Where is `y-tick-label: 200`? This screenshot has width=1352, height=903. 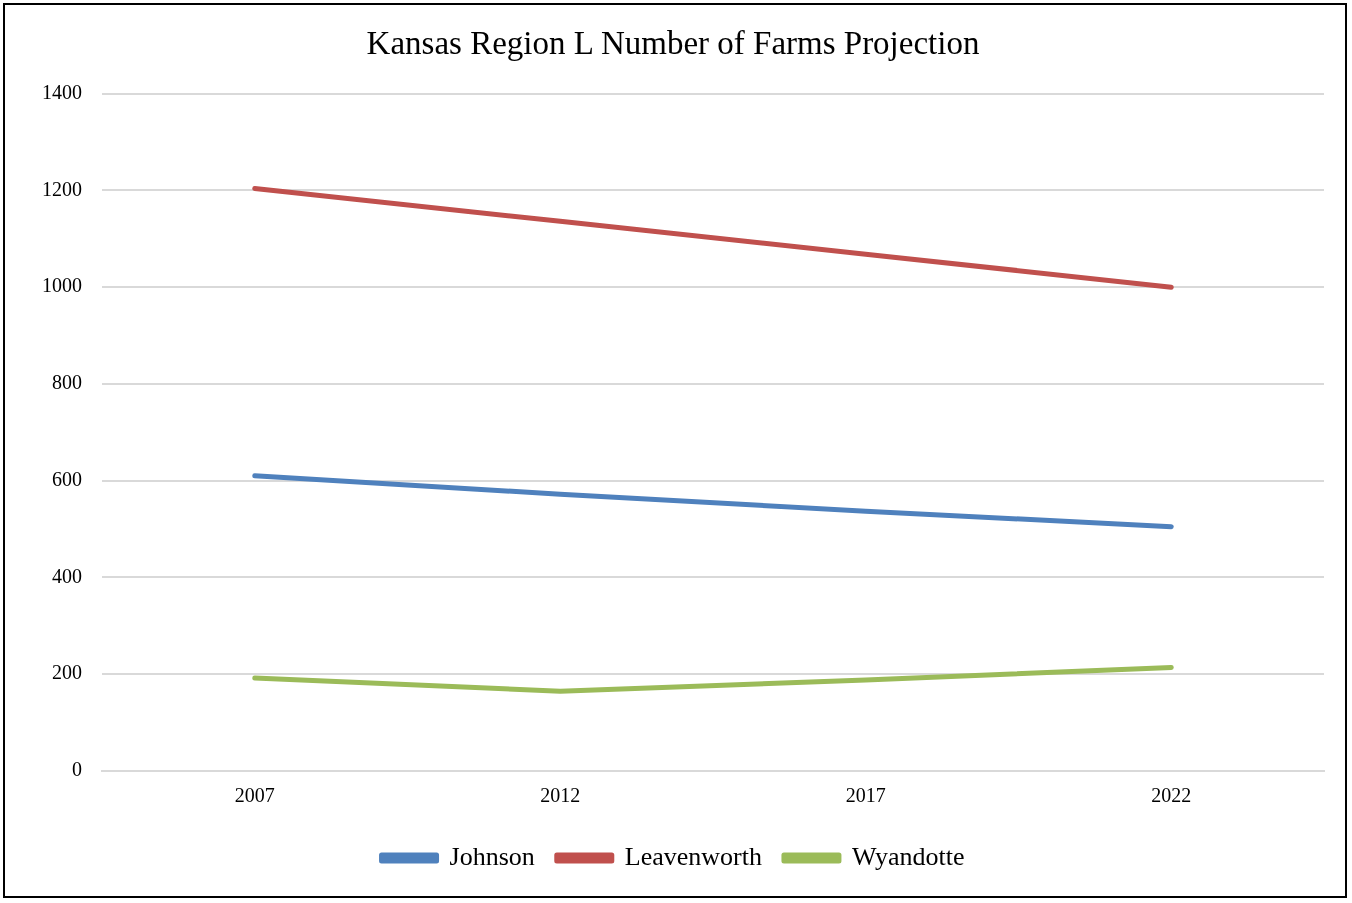
y-tick-label: 200 is located at coordinates (67, 672).